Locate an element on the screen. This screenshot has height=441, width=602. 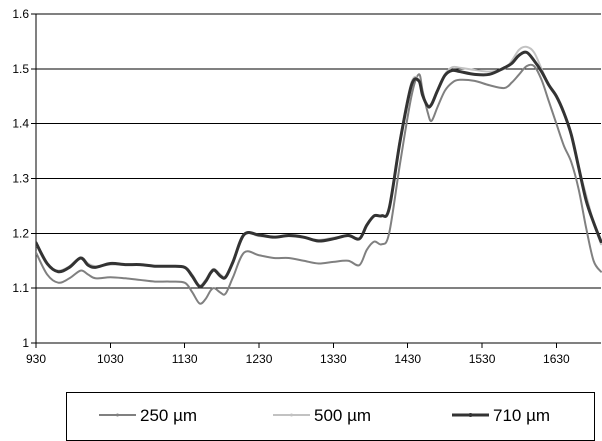
y-tick-label-4: 1.4 is located at coordinates (20, 124).